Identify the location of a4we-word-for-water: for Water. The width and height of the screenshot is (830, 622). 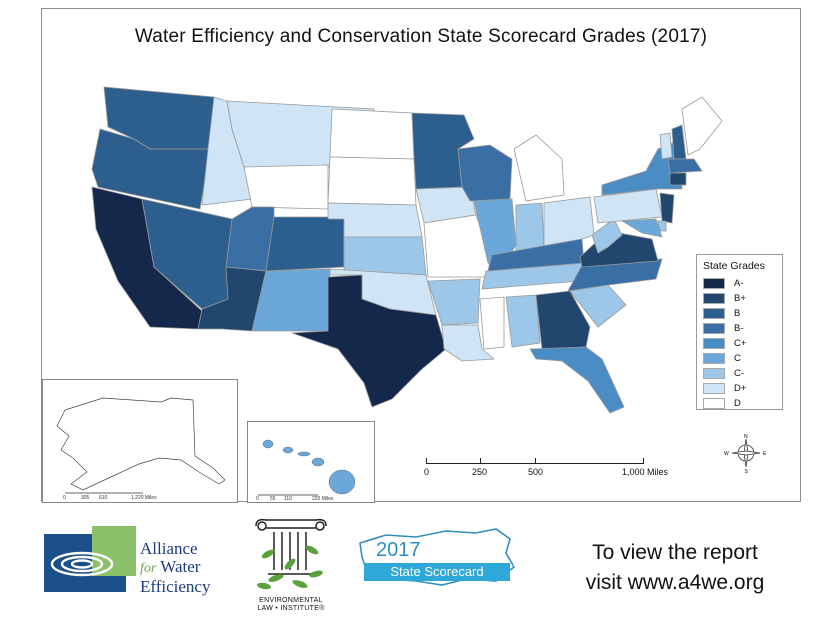
(175, 568).